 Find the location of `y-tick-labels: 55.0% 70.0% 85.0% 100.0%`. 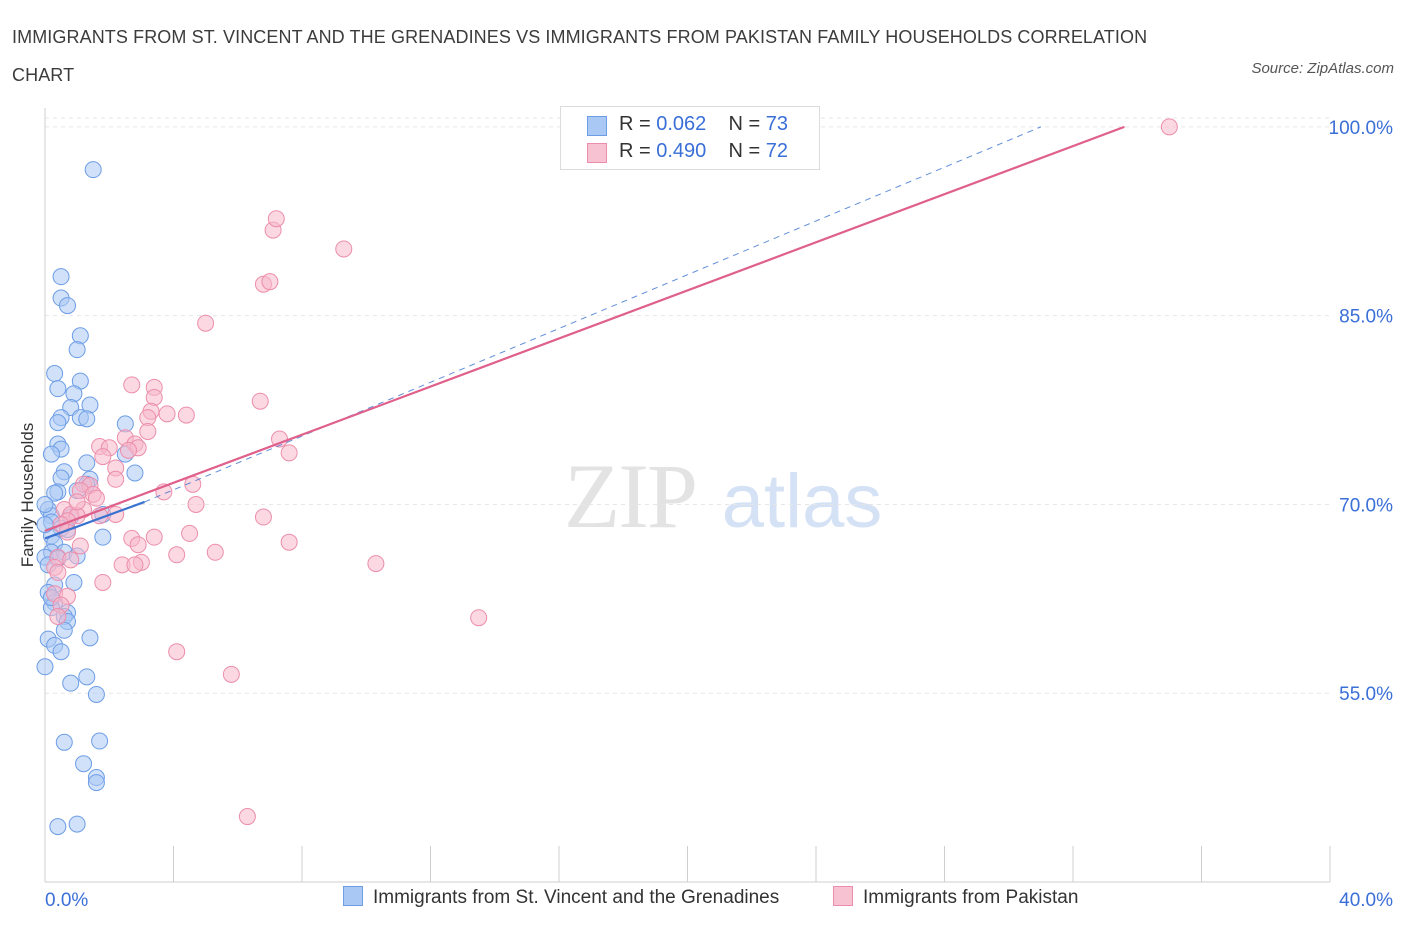

y-tick-labels: 55.0% 70.0% 85.0% 100.0% is located at coordinates (1361, 411).